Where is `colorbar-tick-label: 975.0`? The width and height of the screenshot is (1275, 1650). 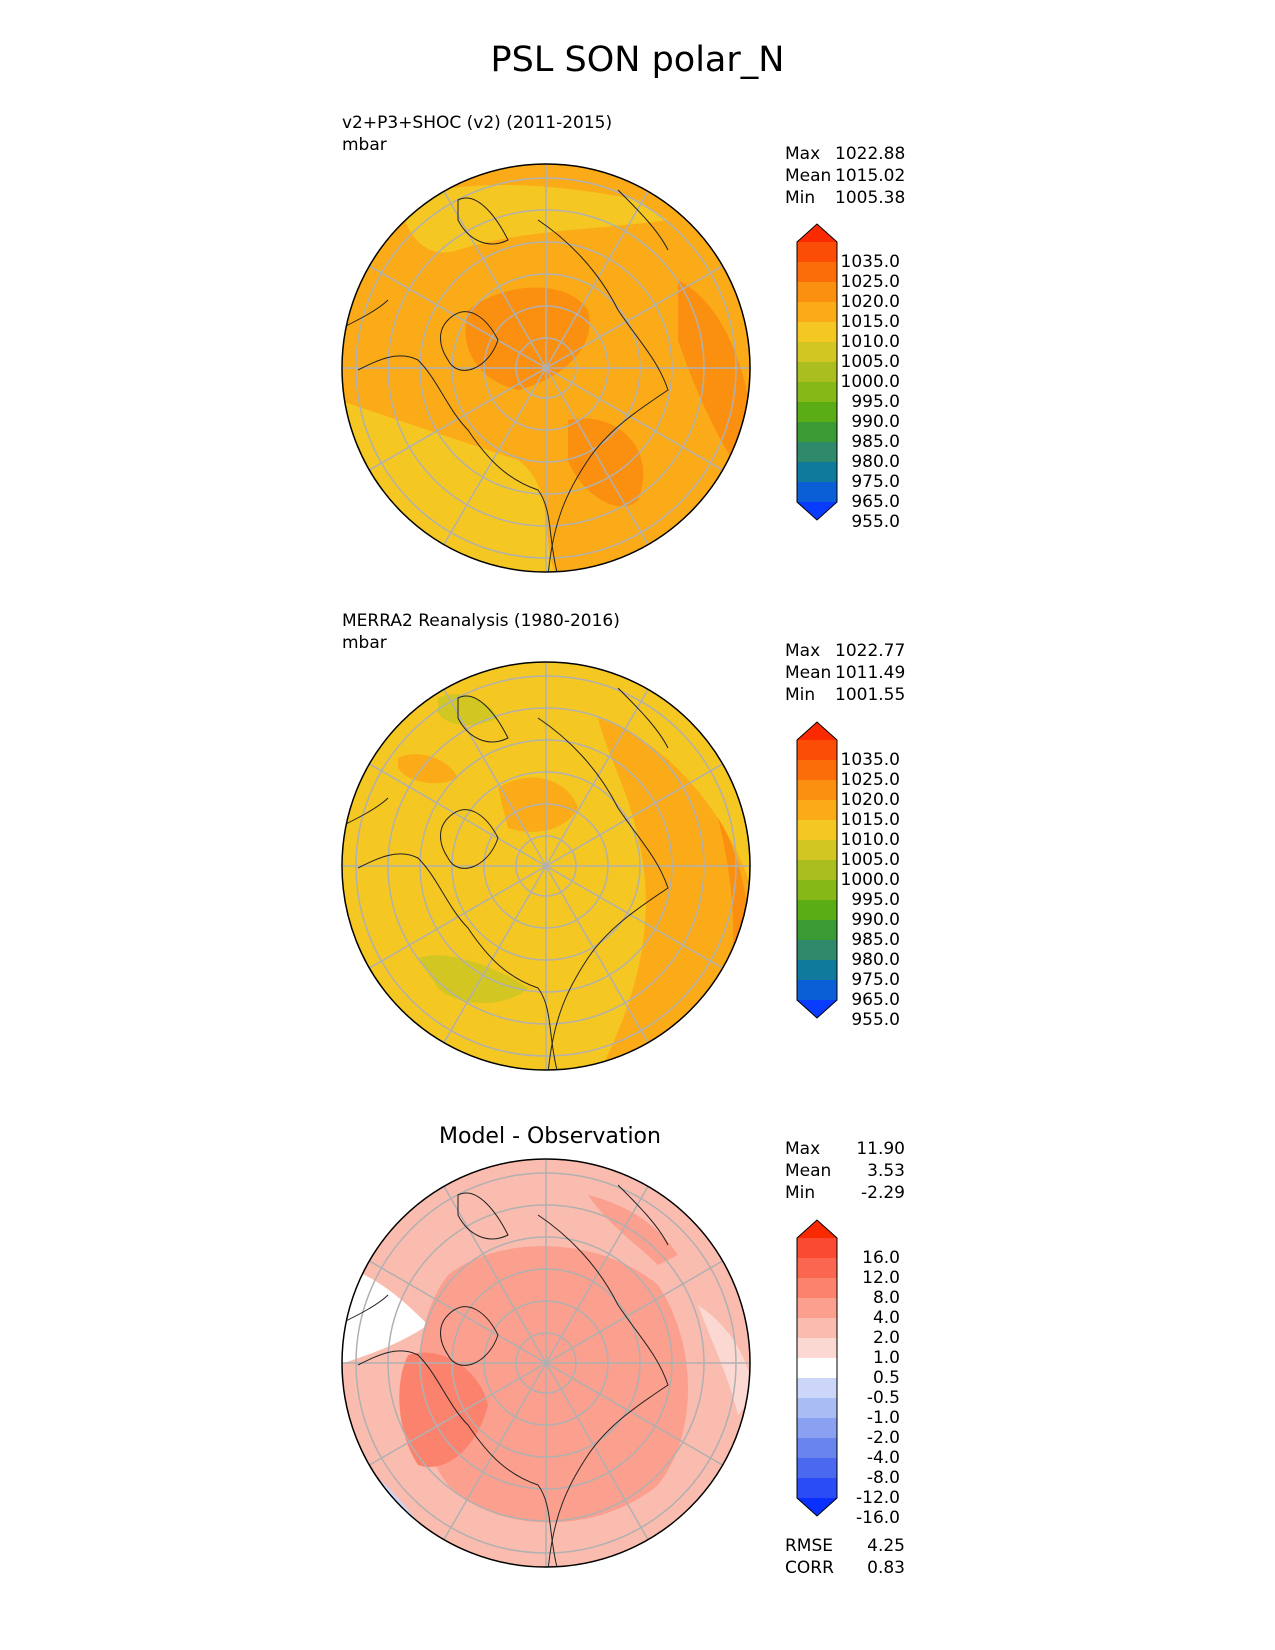
colorbar-tick-label: 975.0 is located at coordinates (875, 482).